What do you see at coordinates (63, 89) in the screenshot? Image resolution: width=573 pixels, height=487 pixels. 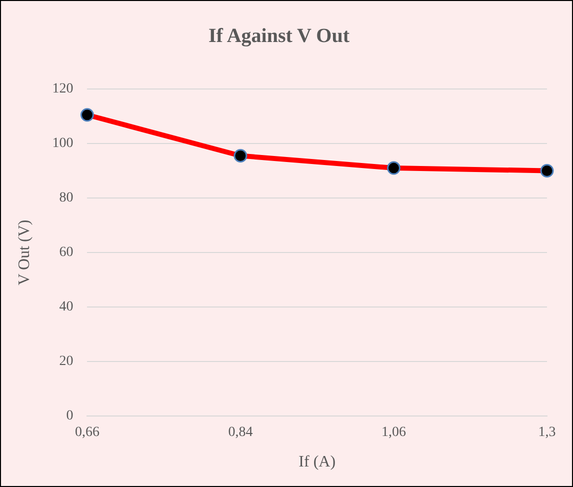 I see `y-tick-label: 120` at bounding box center [63, 89].